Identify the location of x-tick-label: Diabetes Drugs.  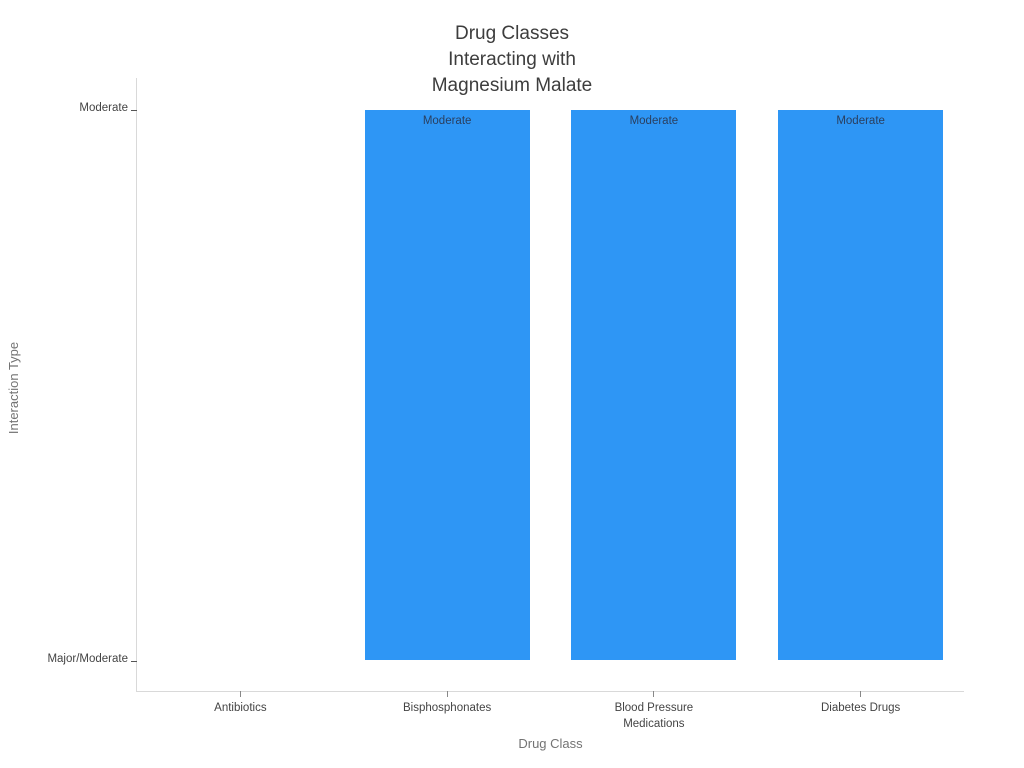
(860, 708).